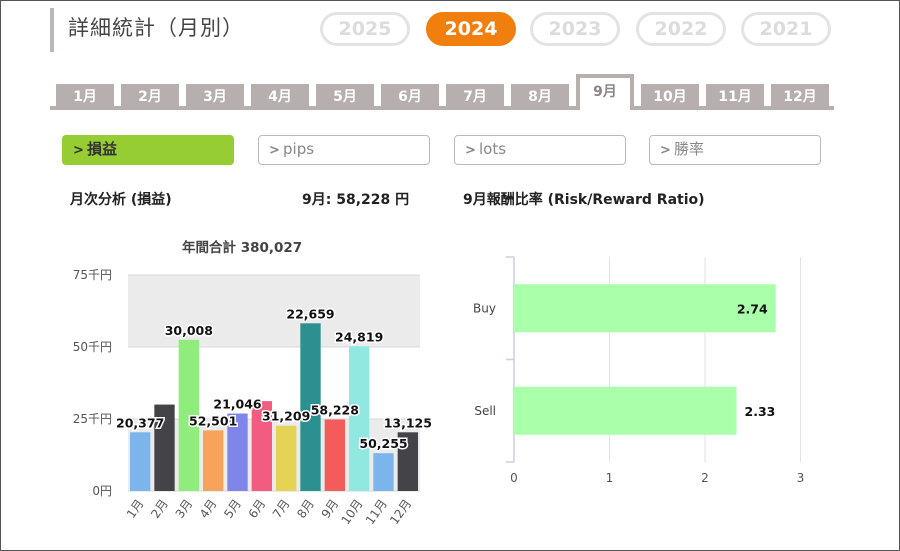 The width and height of the screenshot is (900, 551). I want to click on bar-6月, so click(261, 446).